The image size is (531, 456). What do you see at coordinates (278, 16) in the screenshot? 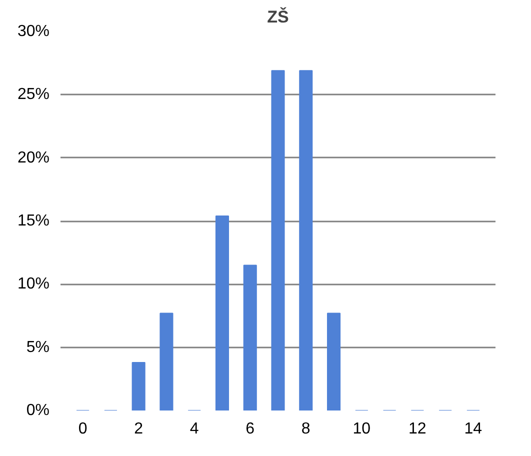
I see `chart-title: ZŠ` at bounding box center [278, 16].